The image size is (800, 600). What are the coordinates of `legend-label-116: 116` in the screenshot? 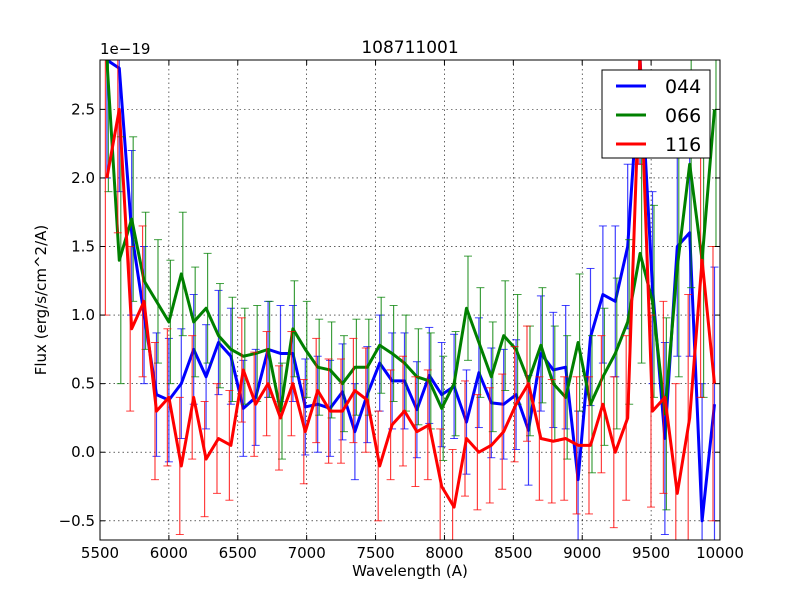 It's located at (683, 145).